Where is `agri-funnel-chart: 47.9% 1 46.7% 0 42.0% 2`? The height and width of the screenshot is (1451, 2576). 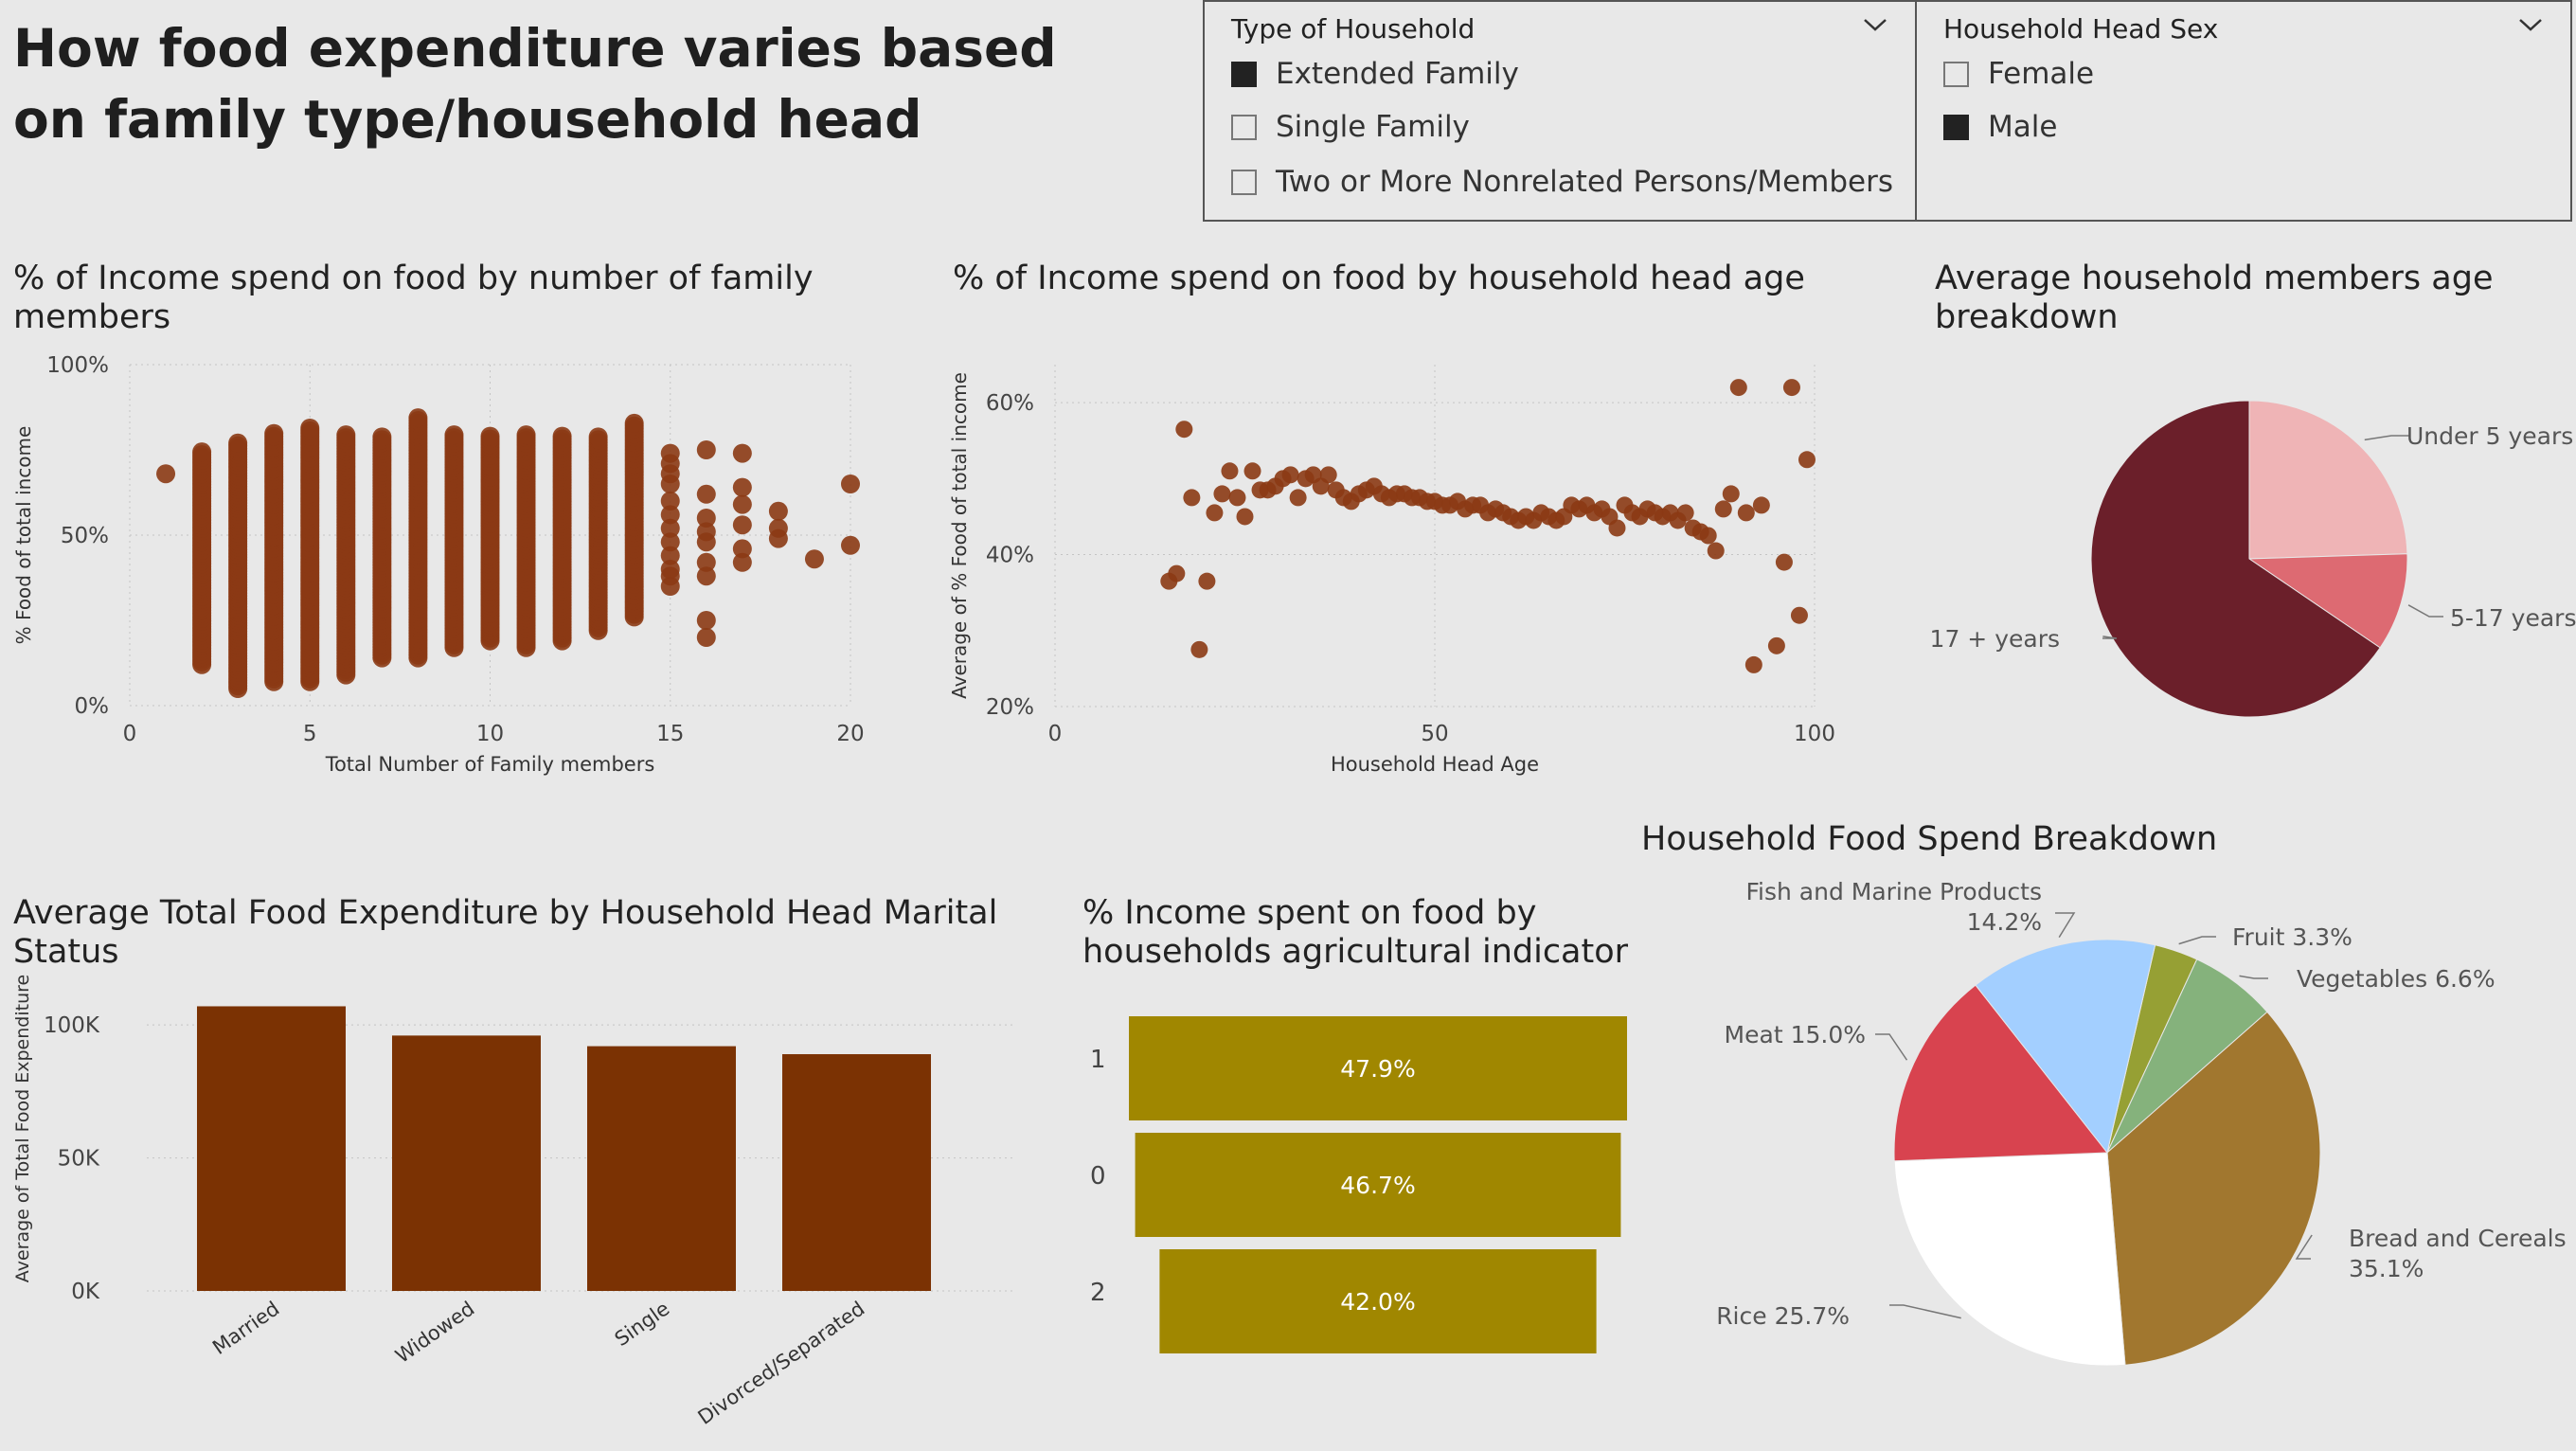 agri-funnel-chart: 47.9% 1 46.7% 0 42.0% 2 is located at coordinates (1358, 1184).